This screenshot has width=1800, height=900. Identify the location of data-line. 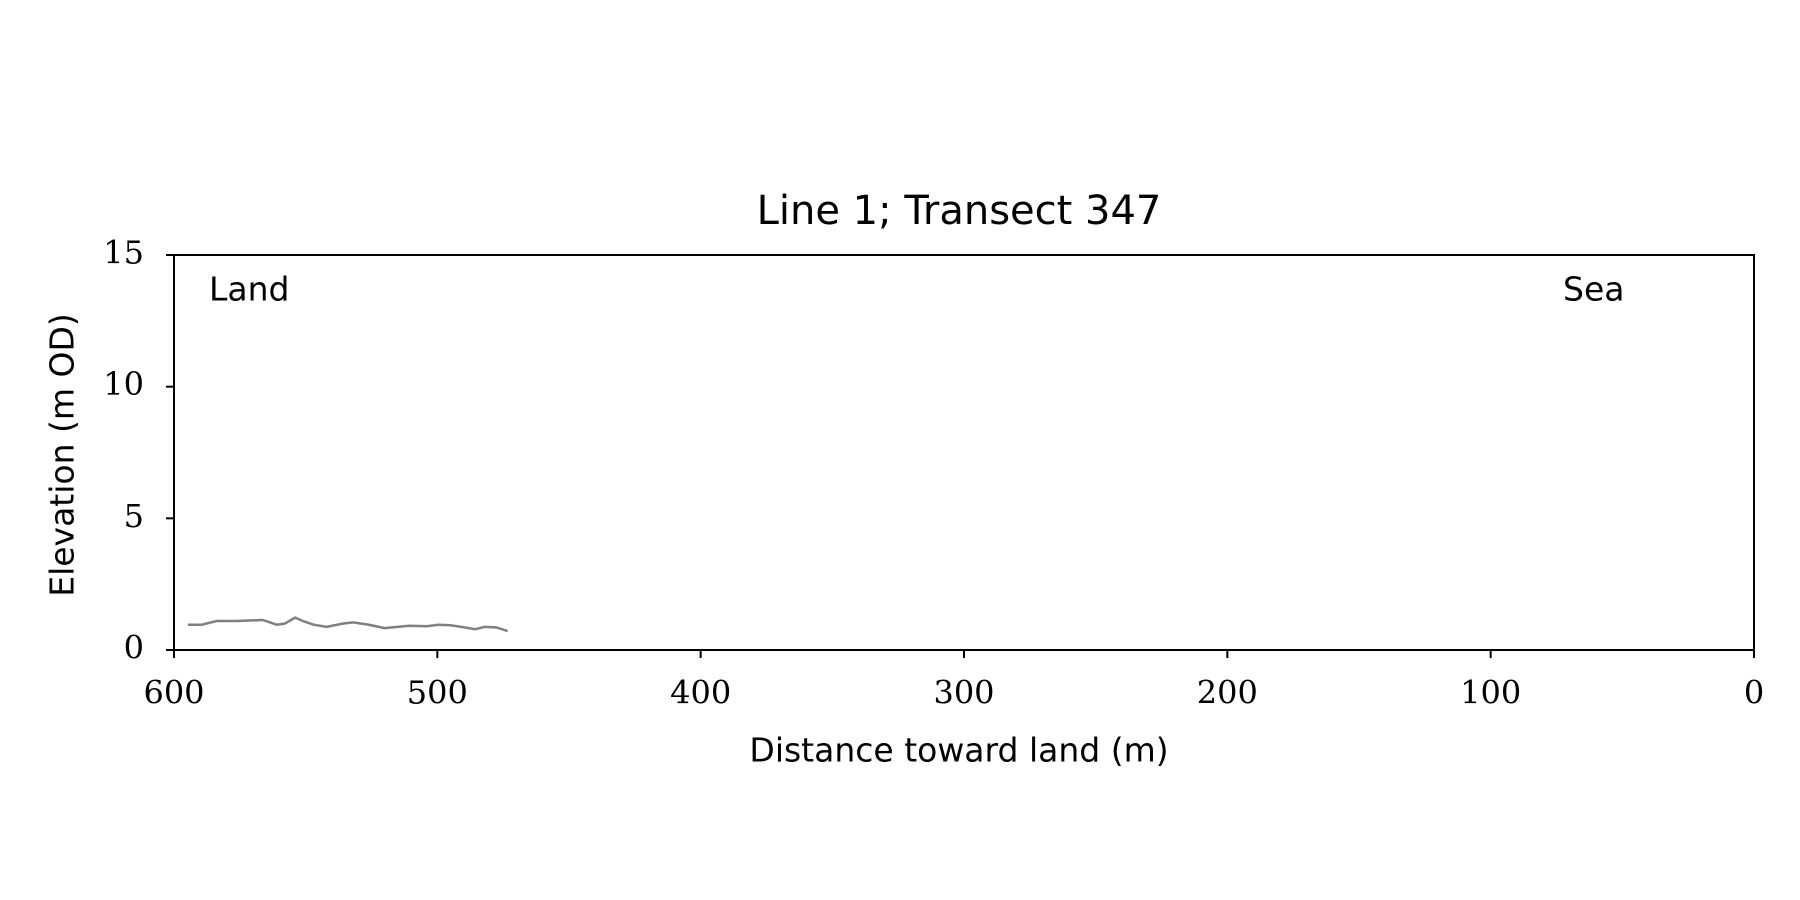
(348, 624).